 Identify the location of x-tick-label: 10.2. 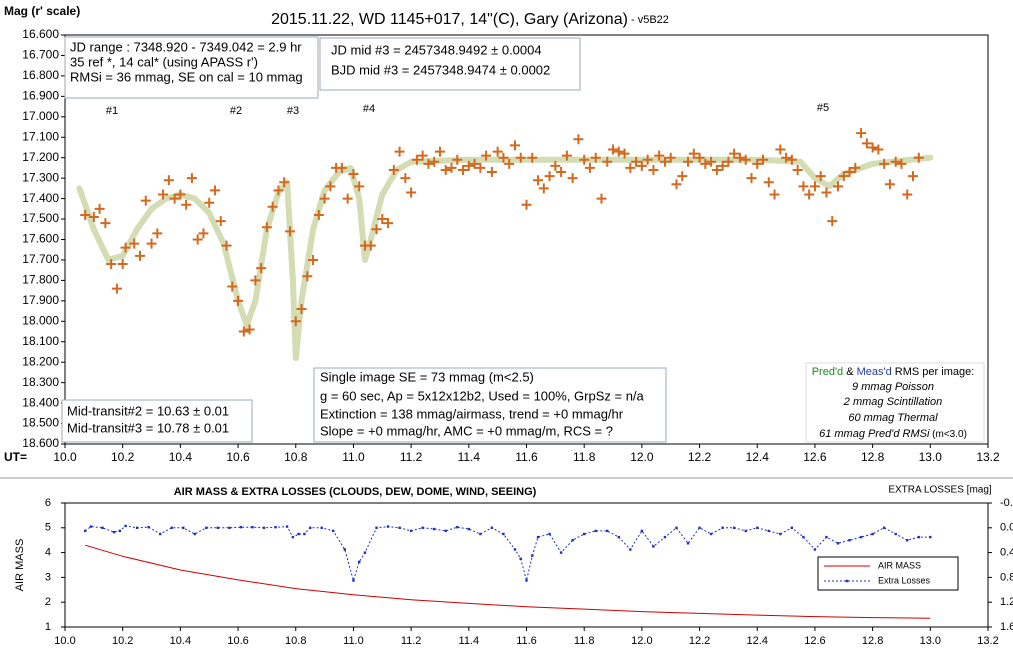
(122, 641).